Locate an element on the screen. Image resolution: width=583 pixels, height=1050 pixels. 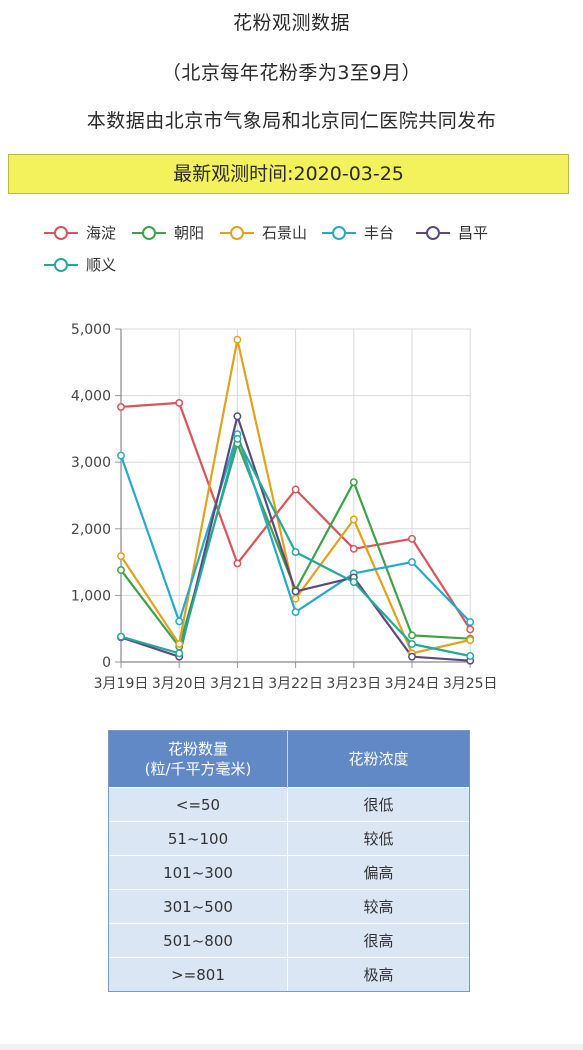
table-row: 301~500 较高 is located at coordinates (289, 906).